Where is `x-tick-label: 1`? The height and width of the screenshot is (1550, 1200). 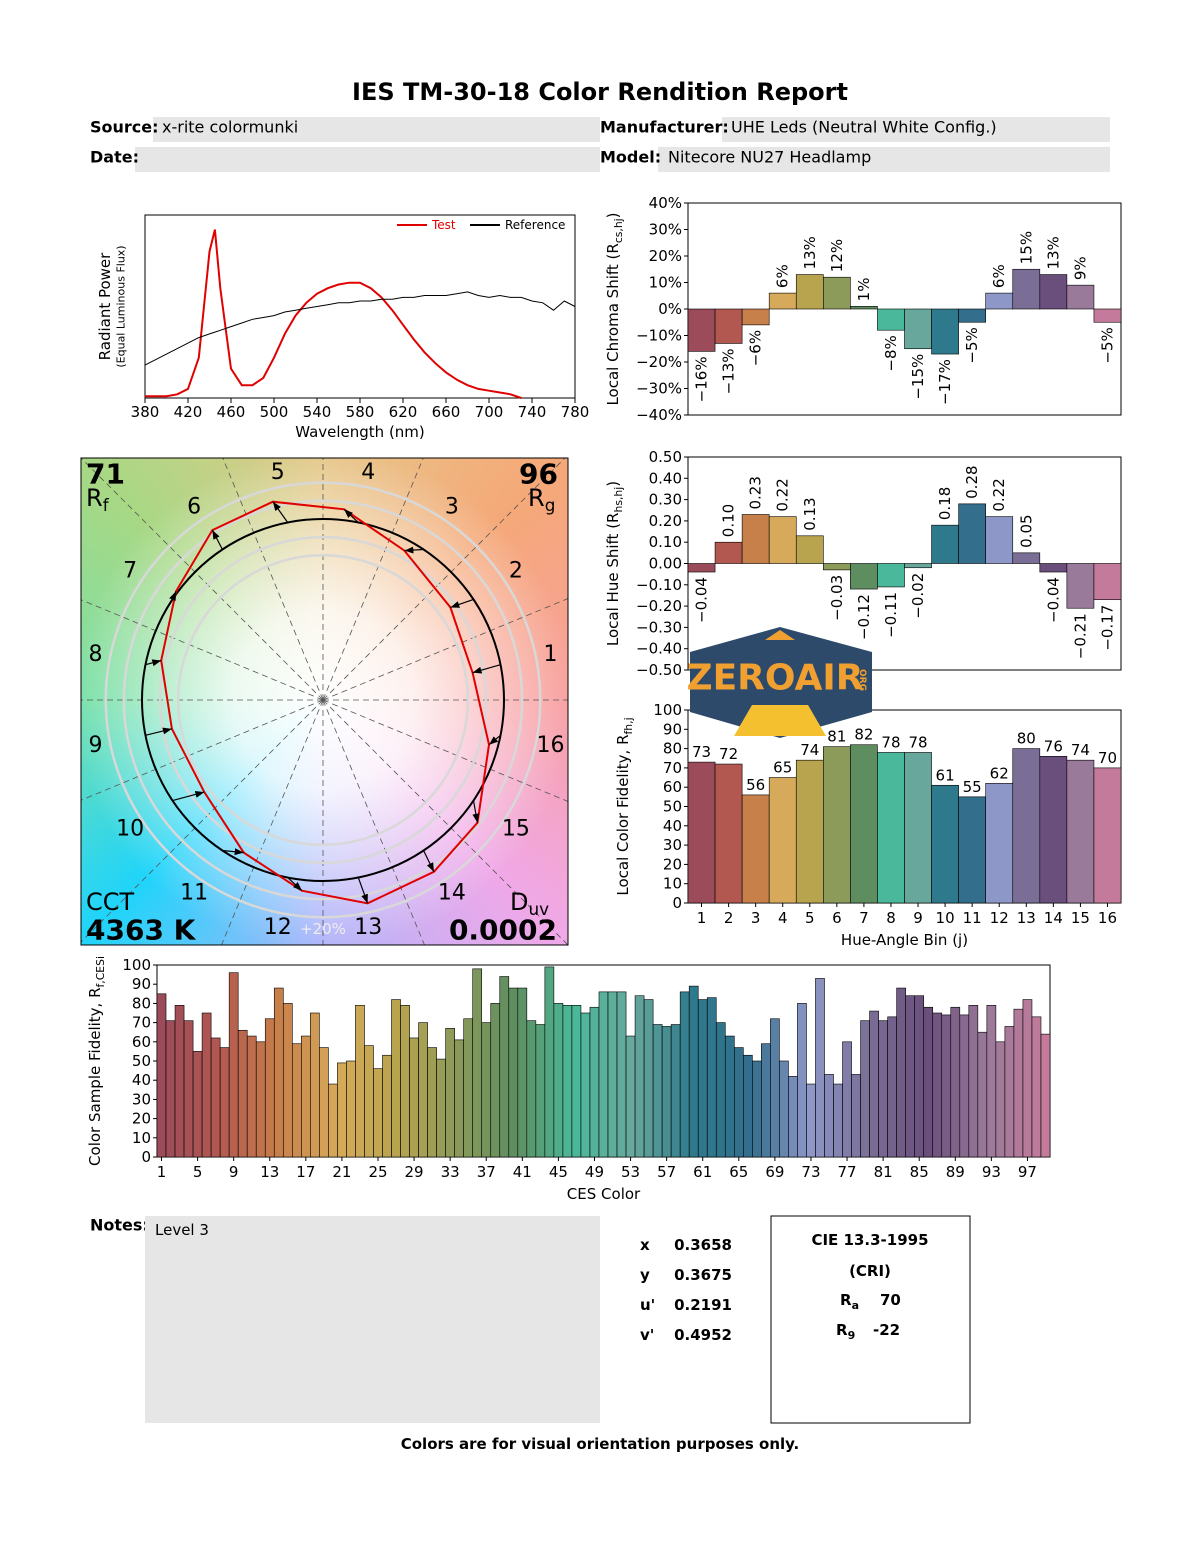 x-tick-label: 1 is located at coordinates (162, 1172).